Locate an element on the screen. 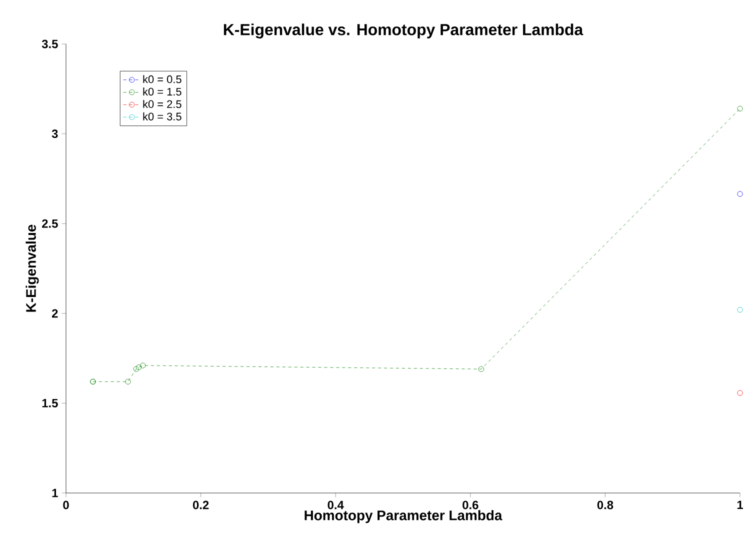 Image resolution: width=746 pixels, height=544 pixels. y-tick-label: 2.5 is located at coordinates (50, 223).